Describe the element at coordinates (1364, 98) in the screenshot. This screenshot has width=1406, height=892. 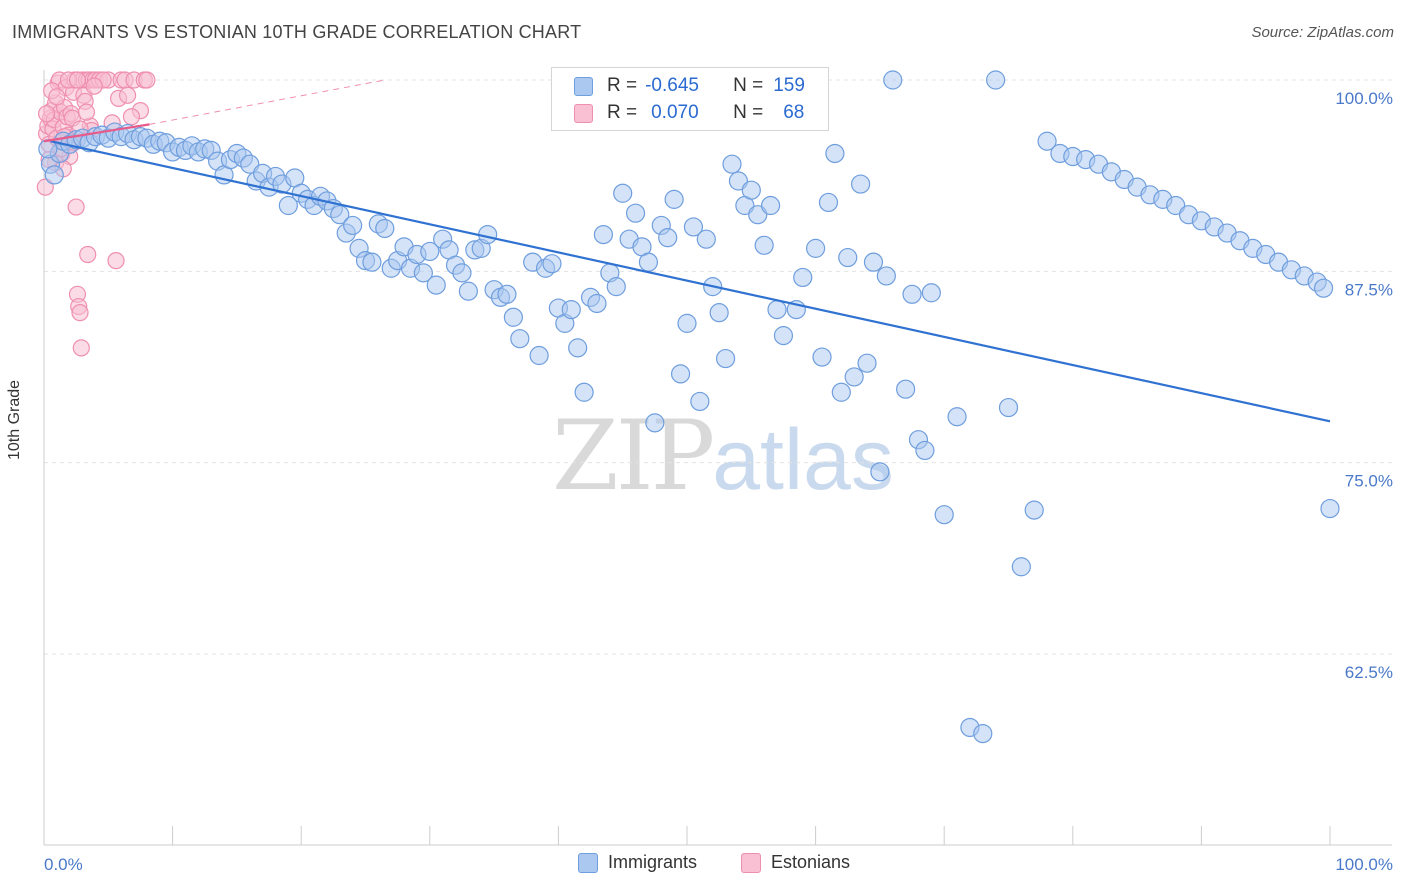
I see `y-tick-label: 100.0%` at that location.